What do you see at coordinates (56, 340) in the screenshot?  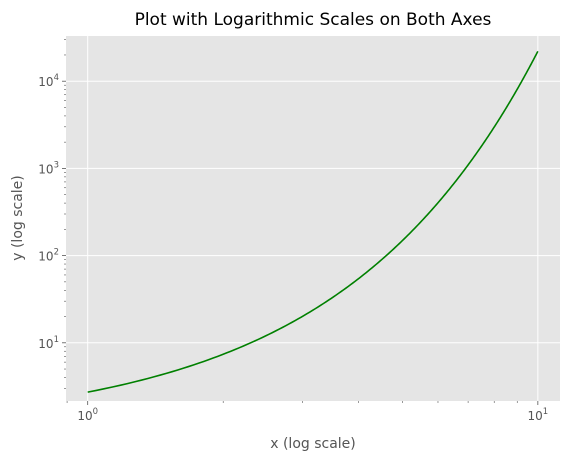 I see `y-tick-exponent: 1` at bounding box center [56, 340].